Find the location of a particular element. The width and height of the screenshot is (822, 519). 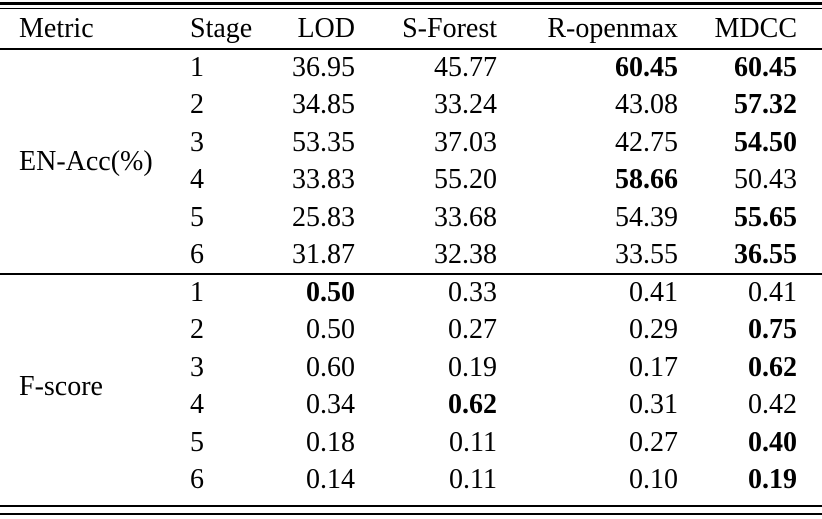

metric-label: F-score is located at coordinates (61, 386).